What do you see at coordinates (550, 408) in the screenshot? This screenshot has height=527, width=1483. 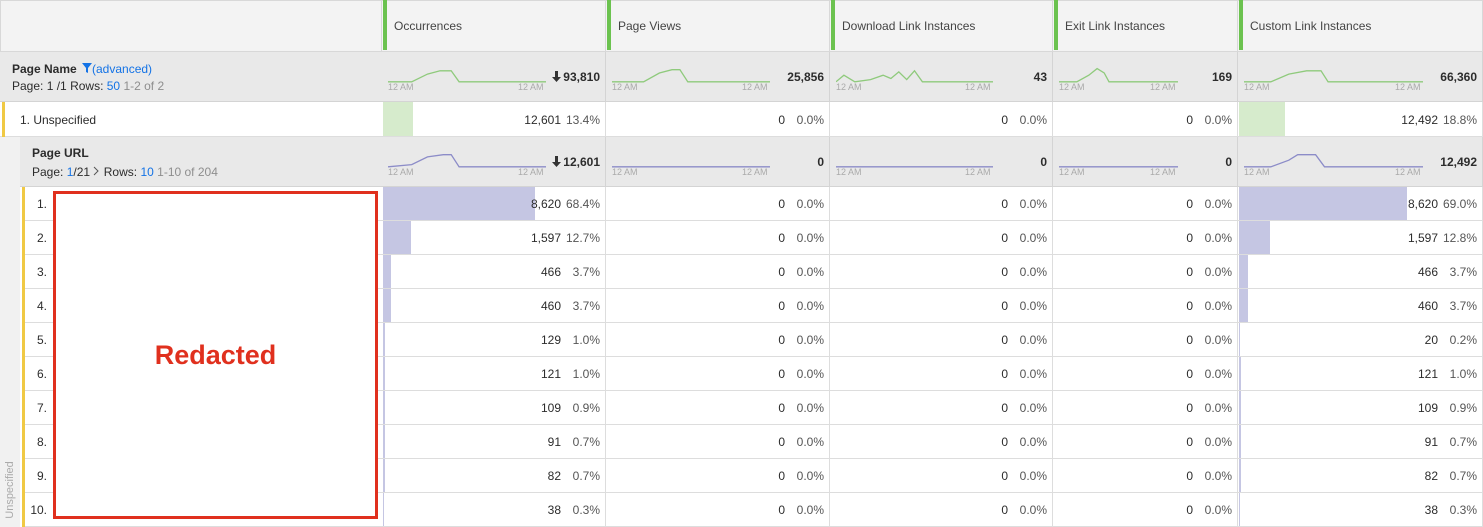 I see `cell-value: 109` at bounding box center [550, 408].